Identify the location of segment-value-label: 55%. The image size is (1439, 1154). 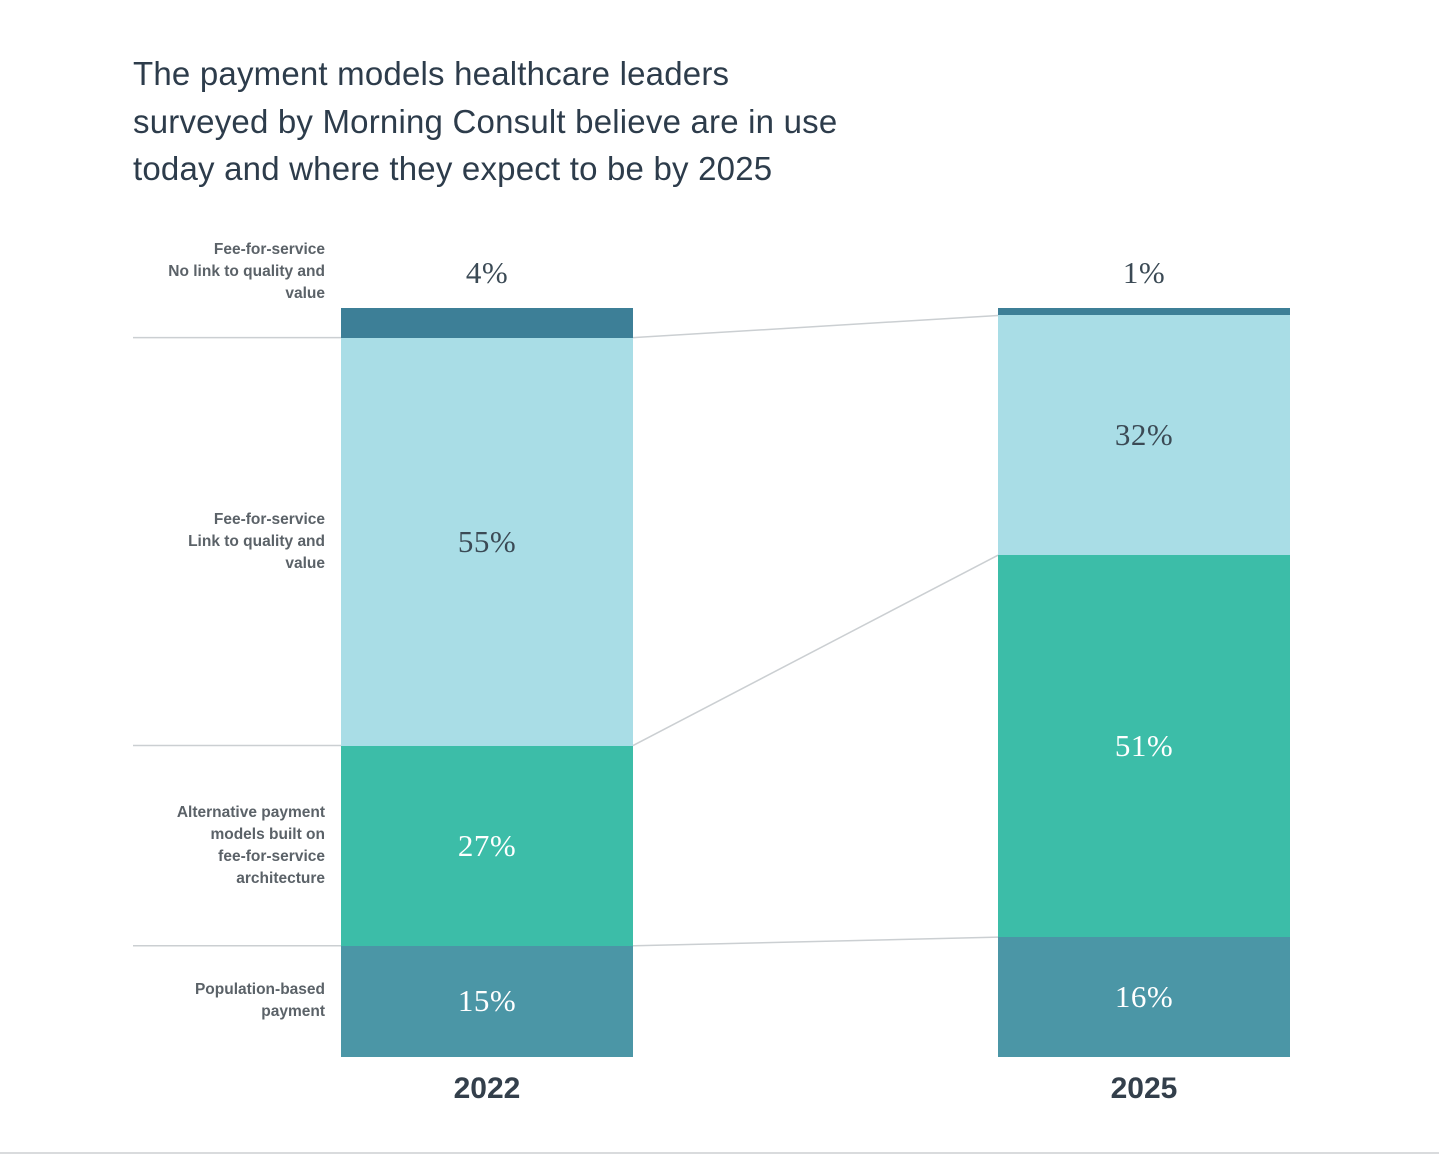
(487, 541).